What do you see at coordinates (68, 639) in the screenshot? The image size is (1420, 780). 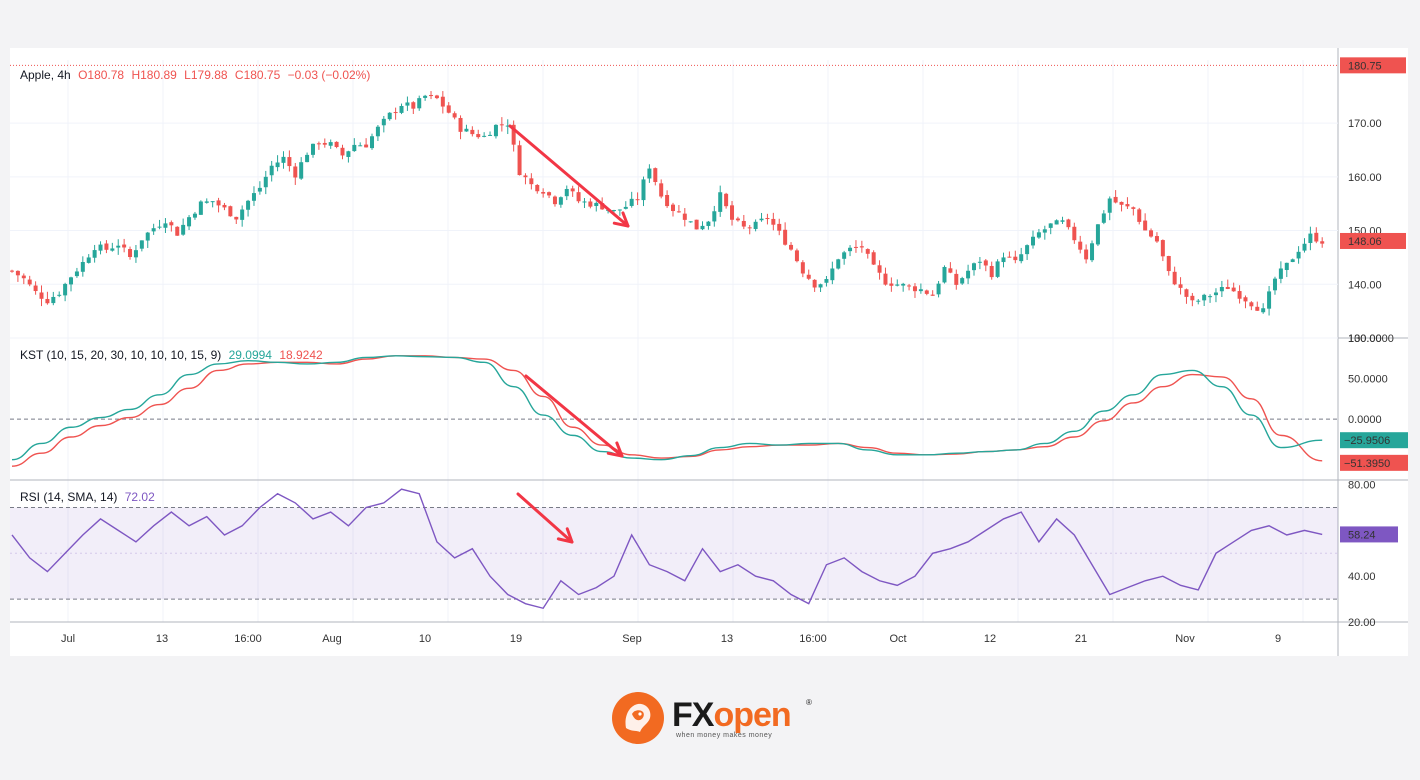 I see `time-tick-label: Jul` at bounding box center [68, 639].